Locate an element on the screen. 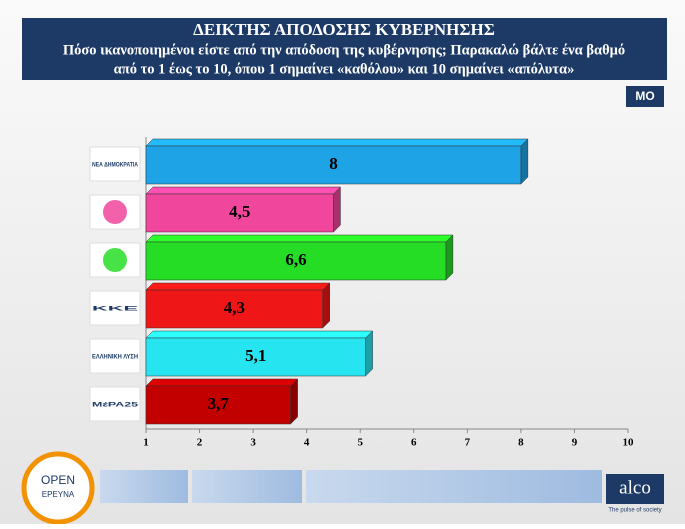 Image resolution: width=685 pixels, height=529 pixels. x-tick-label: 1 is located at coordinates (146, 443).